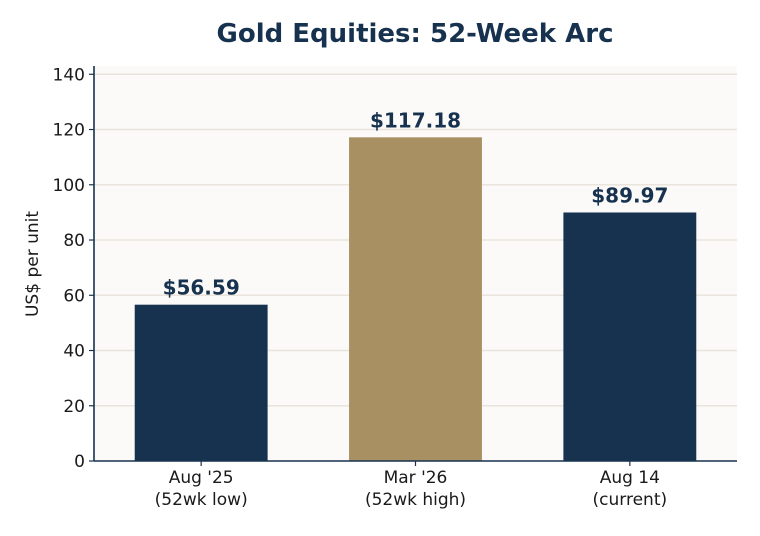 This screenshot has height=536, width=760. I want to click on y-tick-label: 20, so click(74, 407).